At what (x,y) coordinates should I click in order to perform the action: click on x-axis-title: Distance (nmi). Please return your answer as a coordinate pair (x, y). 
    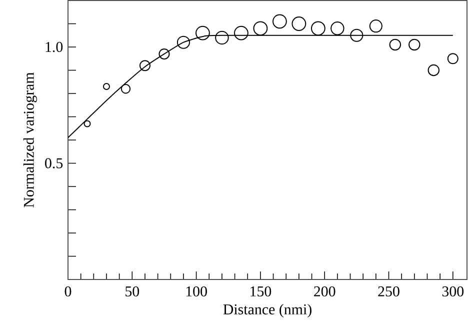
    Looking at the image, I should click on (267, 311).